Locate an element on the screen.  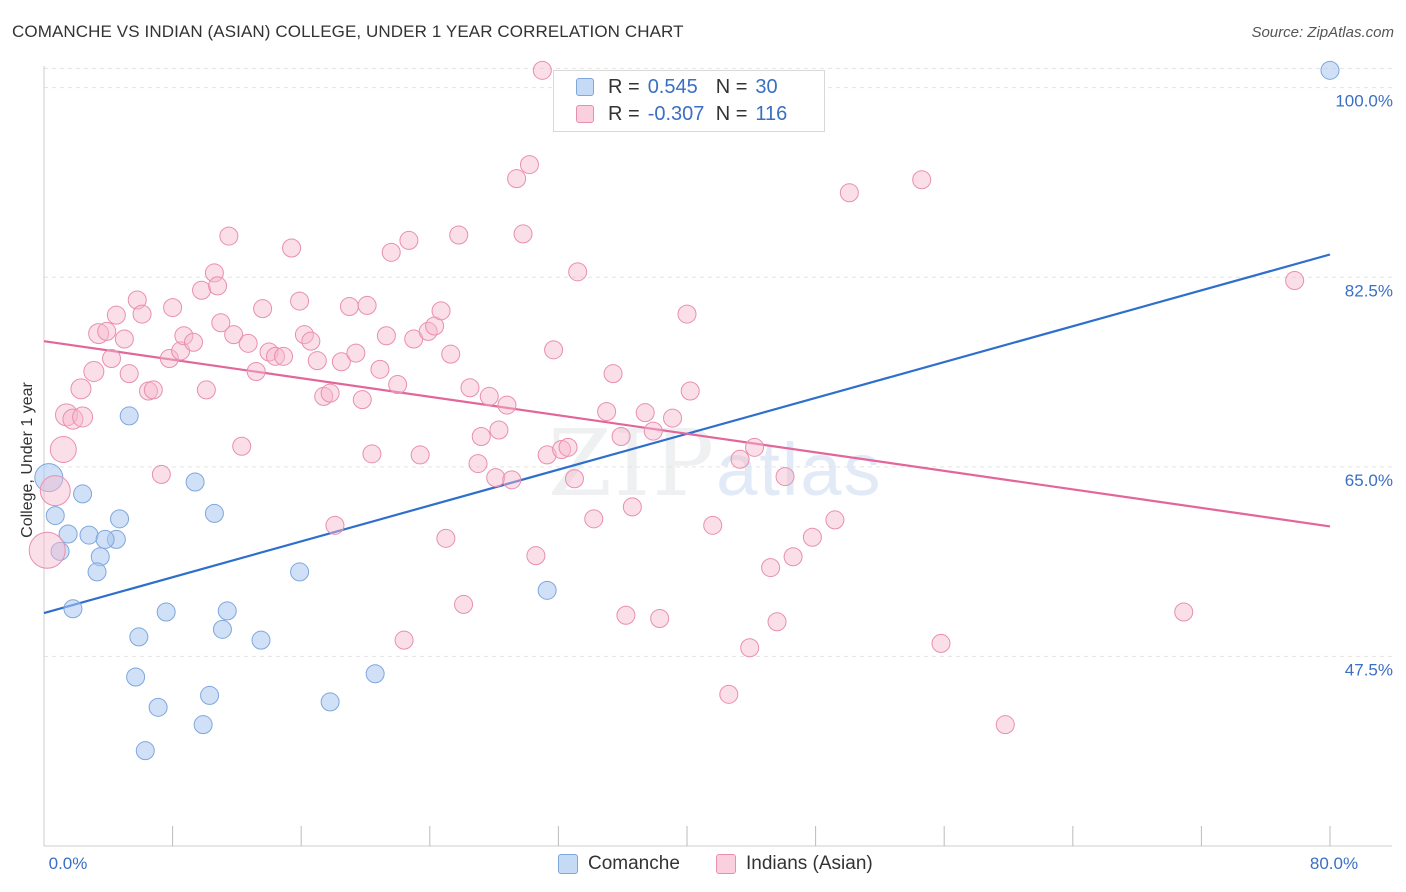
series-legend-indians-asian: Indians (Asian) is located at coordinates (794, 864).